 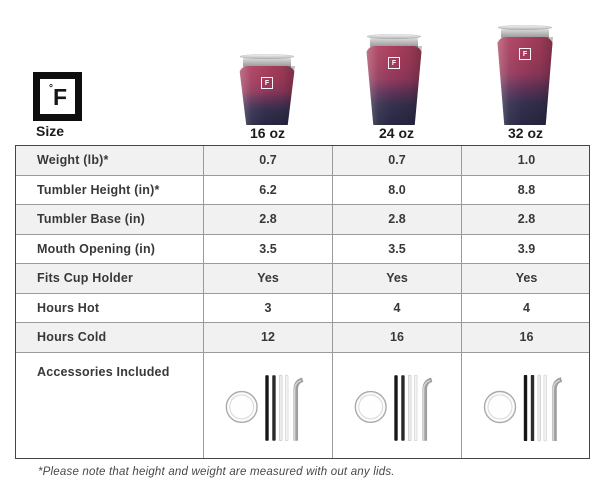 I want to click on brand-logo: °F, so click(x=57, y=96).